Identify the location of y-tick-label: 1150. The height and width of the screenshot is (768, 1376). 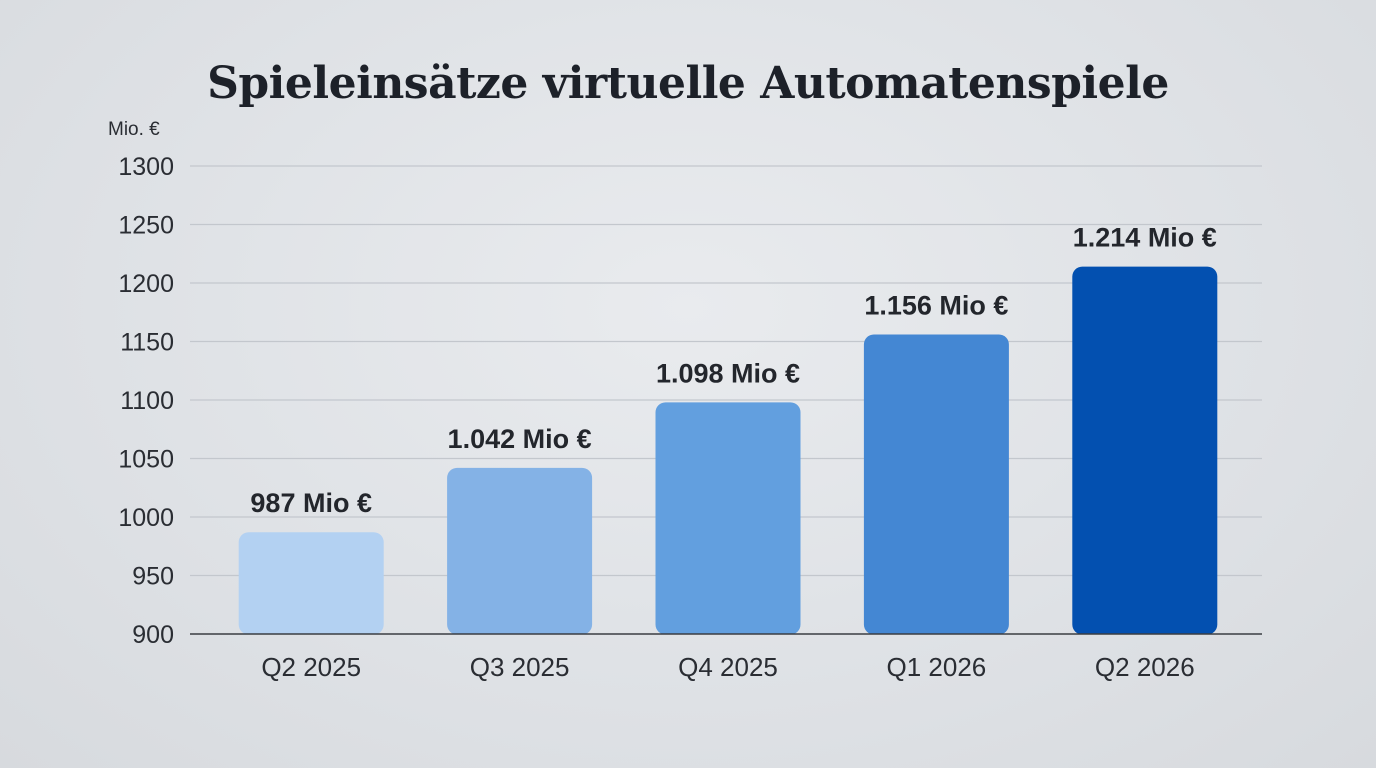
(147, 343).